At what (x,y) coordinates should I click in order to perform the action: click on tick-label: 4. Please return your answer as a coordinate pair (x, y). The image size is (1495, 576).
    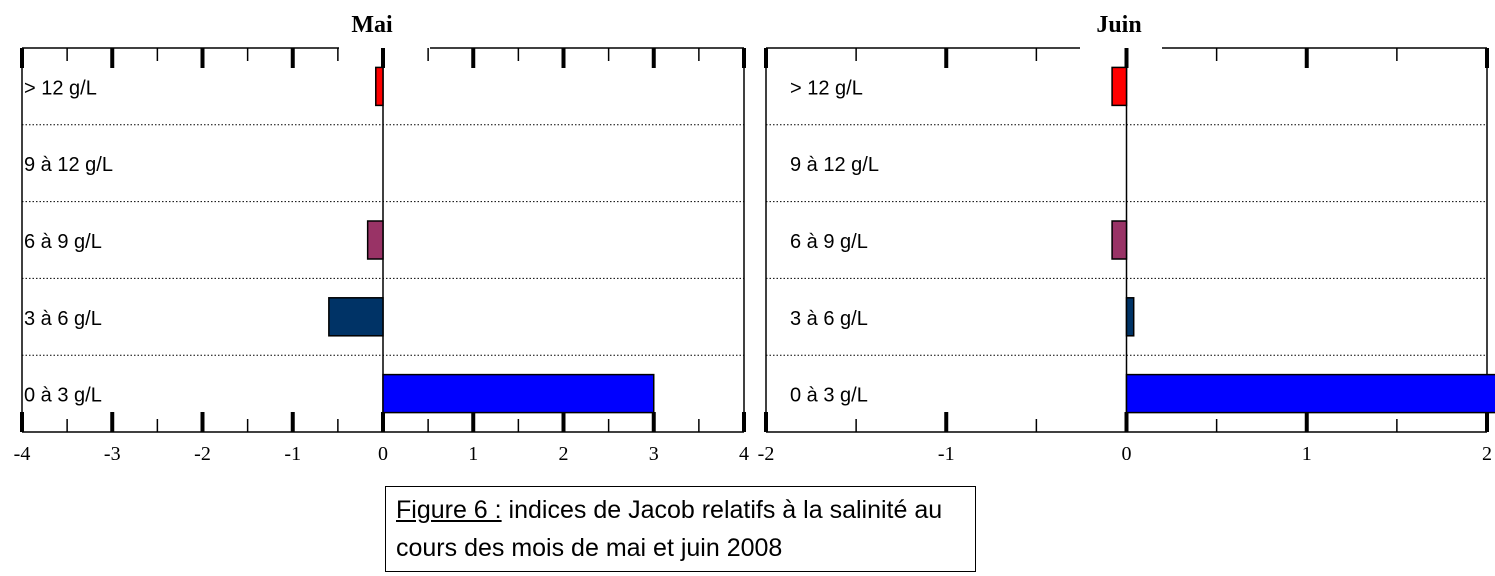
    Looking at the image, I should click on (744, 454).